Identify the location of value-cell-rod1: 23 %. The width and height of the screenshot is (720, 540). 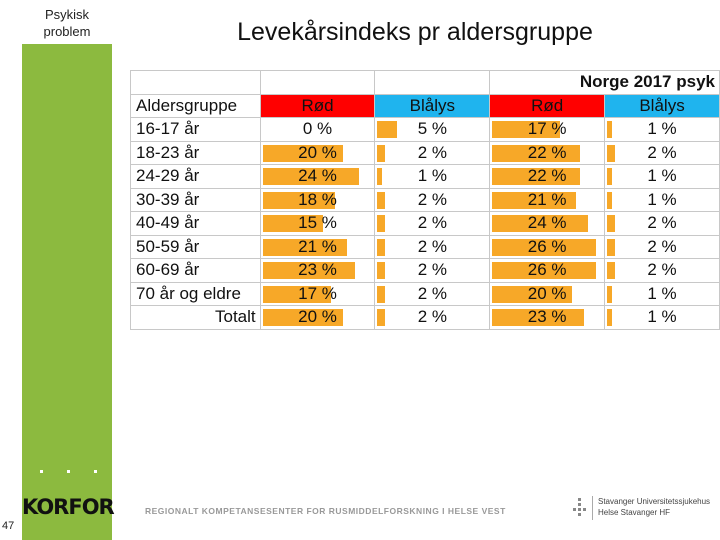
(317, 270).